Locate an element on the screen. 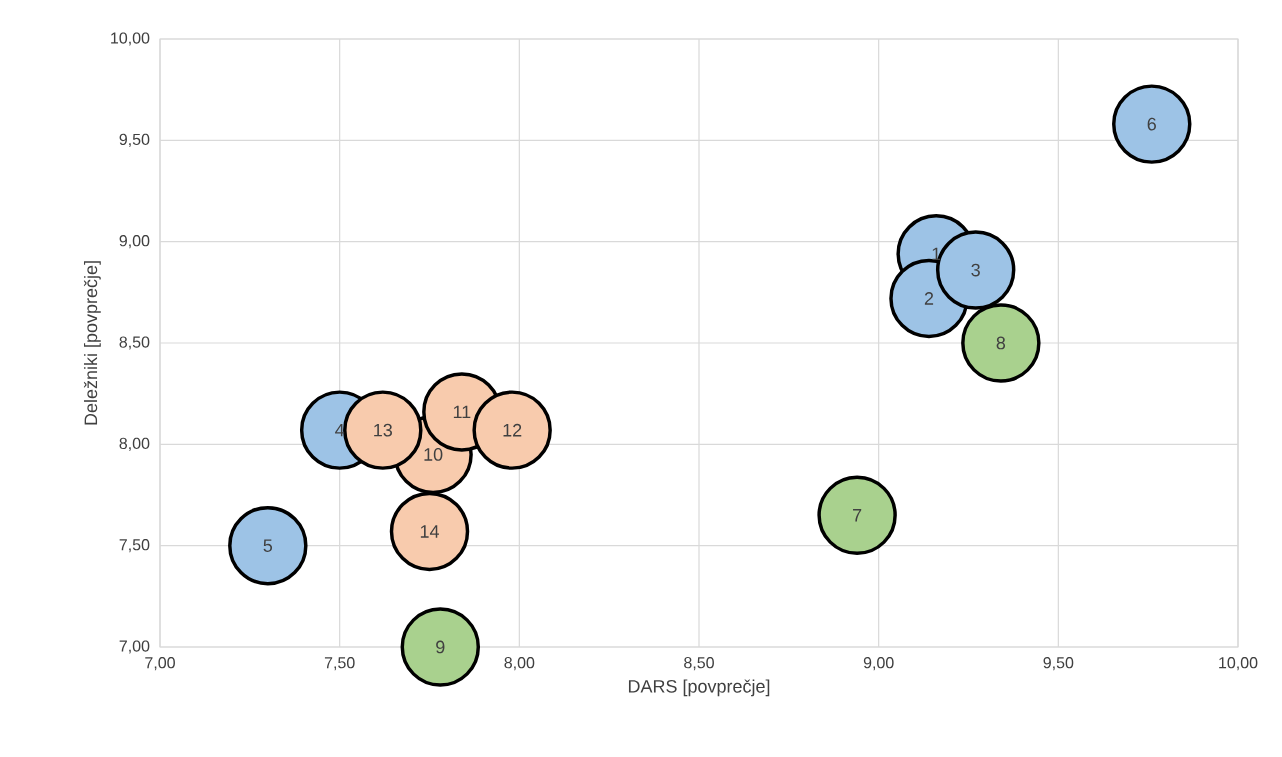  y-tick-label: 8,50 is located at coordinates (134, 343).